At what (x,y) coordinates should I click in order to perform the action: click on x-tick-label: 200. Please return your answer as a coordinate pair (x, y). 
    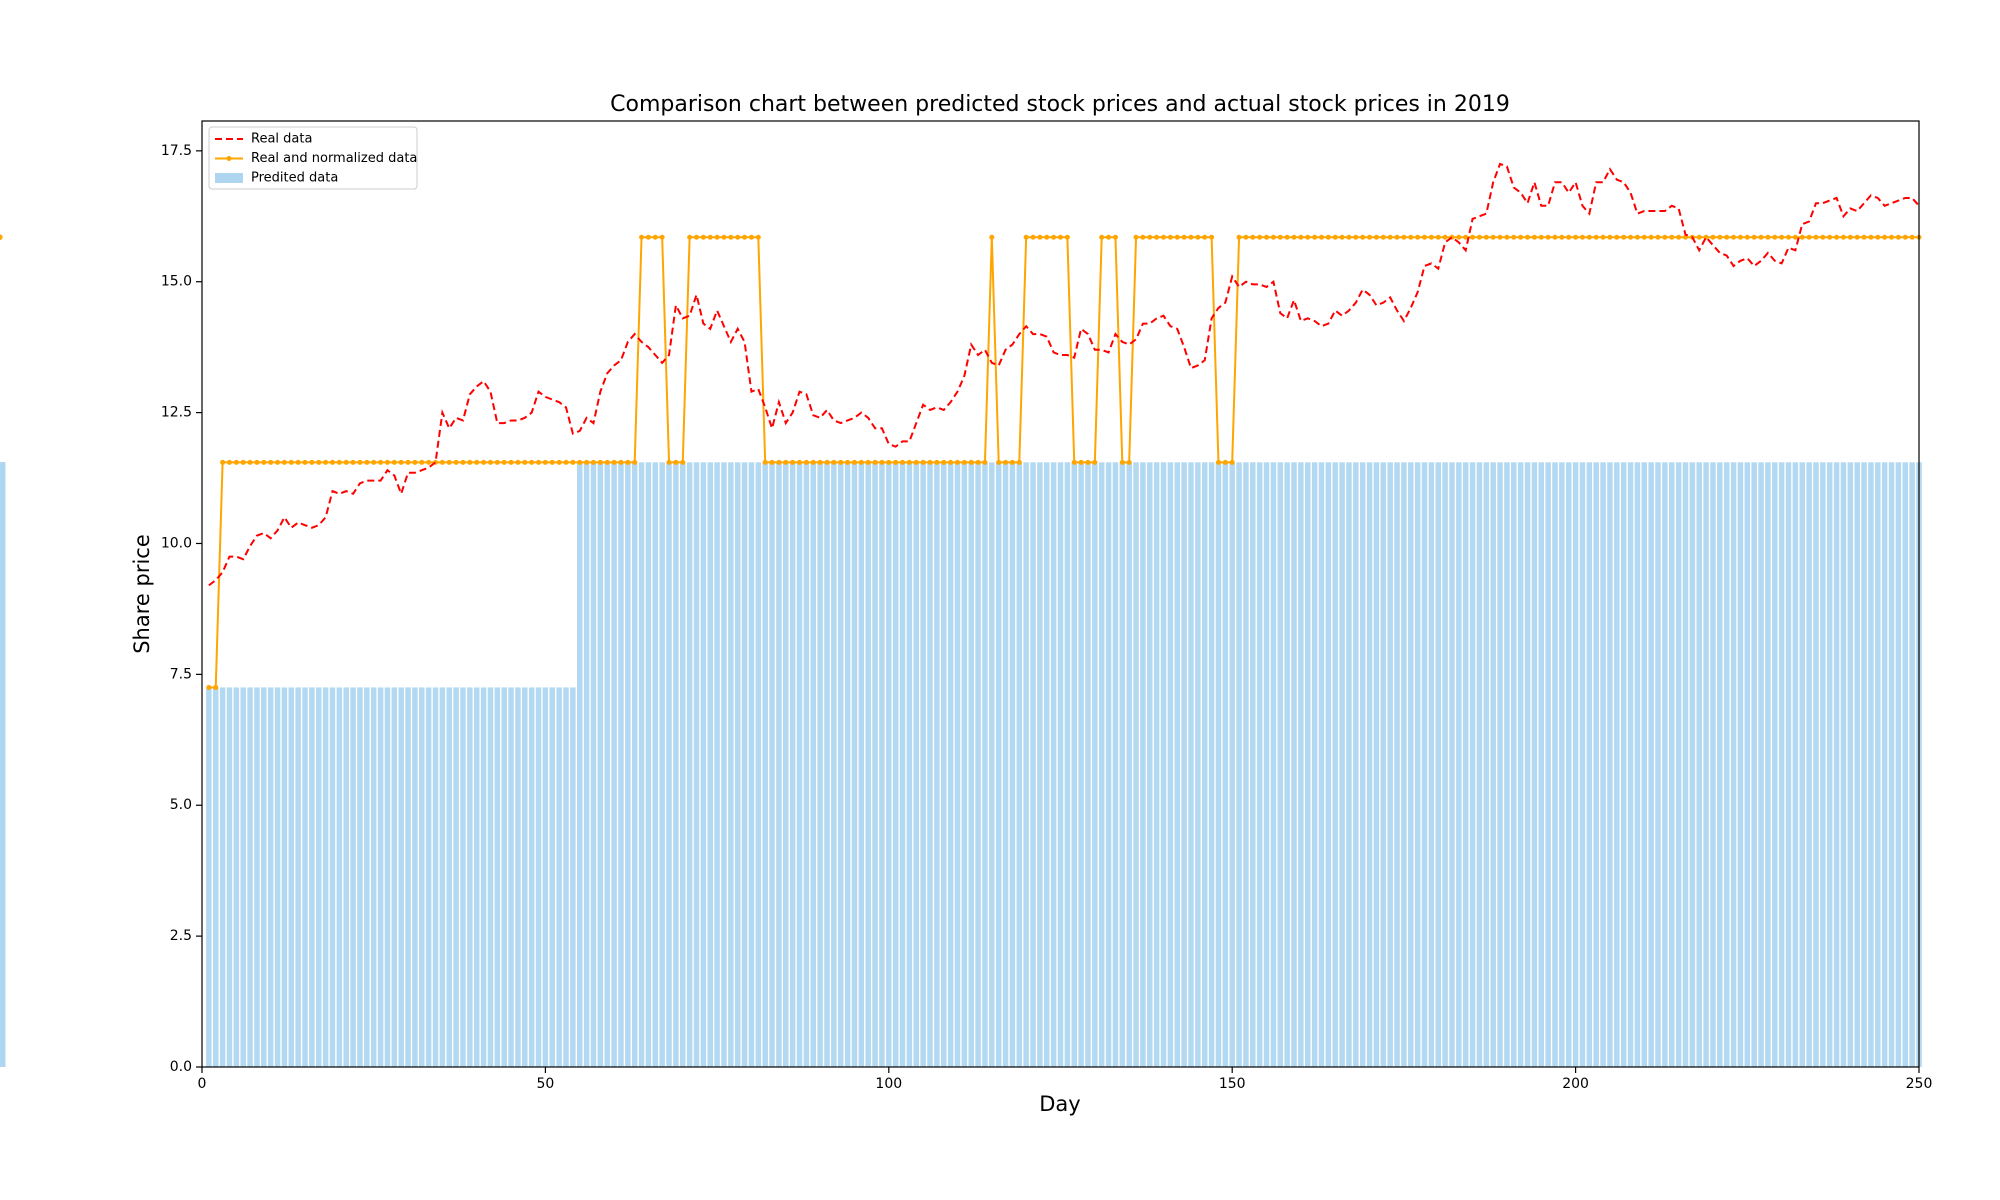
    Looking at the image, I should click on (1575, 1084).